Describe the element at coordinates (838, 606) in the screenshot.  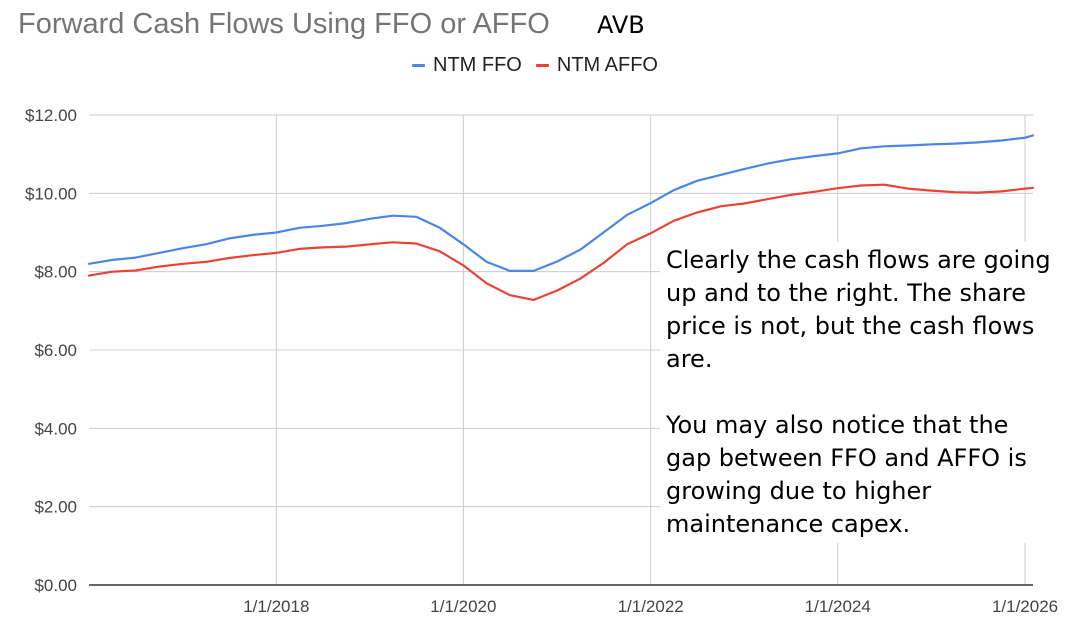
I see `x-tick-label: 1/1/2024` at that location.